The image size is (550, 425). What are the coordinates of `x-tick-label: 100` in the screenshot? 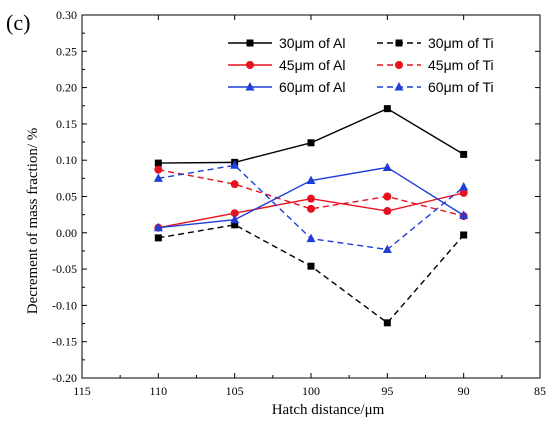 It's located at (311, 391).